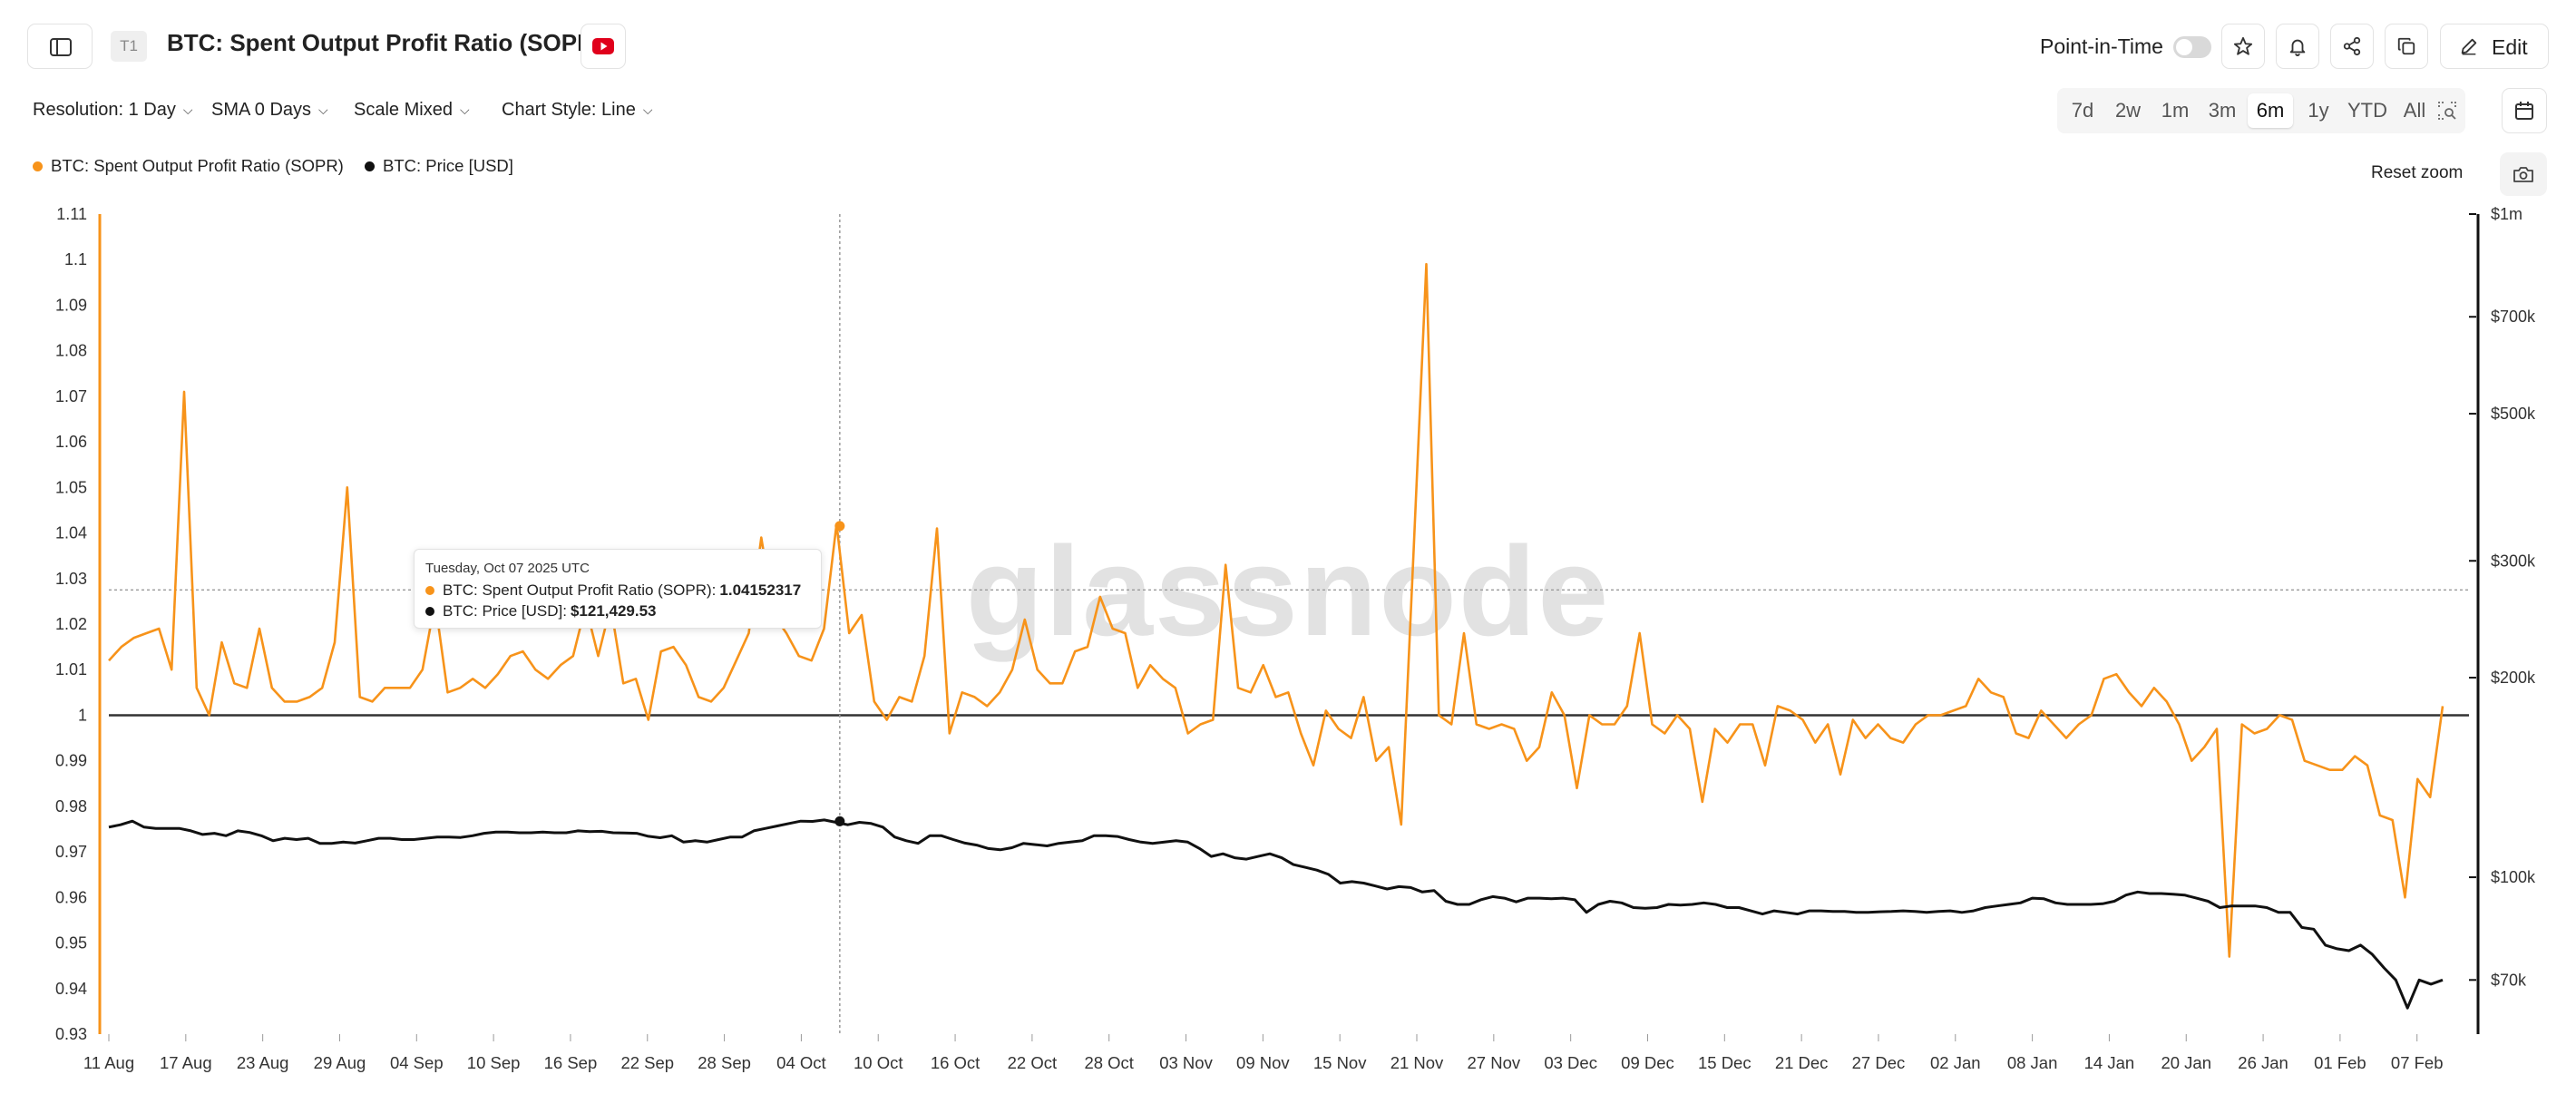 This screenshot has width=2576, height=1094. What do you see at coordinates (1955, 1062) in the screenshot?
I see `x-tick-label: 02 Jan` at bounding box center [1955, 1062].